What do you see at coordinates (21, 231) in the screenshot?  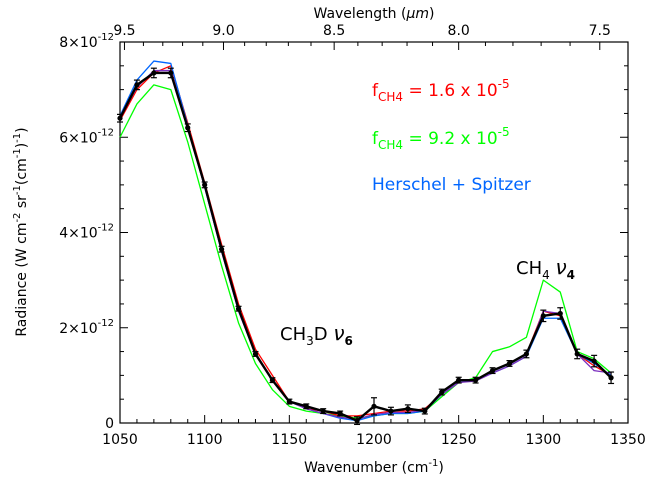 I see `y-axis-label: Radiance (W cm-2 sr-1(cm-1)-1)` at bounding box center [21, 231].